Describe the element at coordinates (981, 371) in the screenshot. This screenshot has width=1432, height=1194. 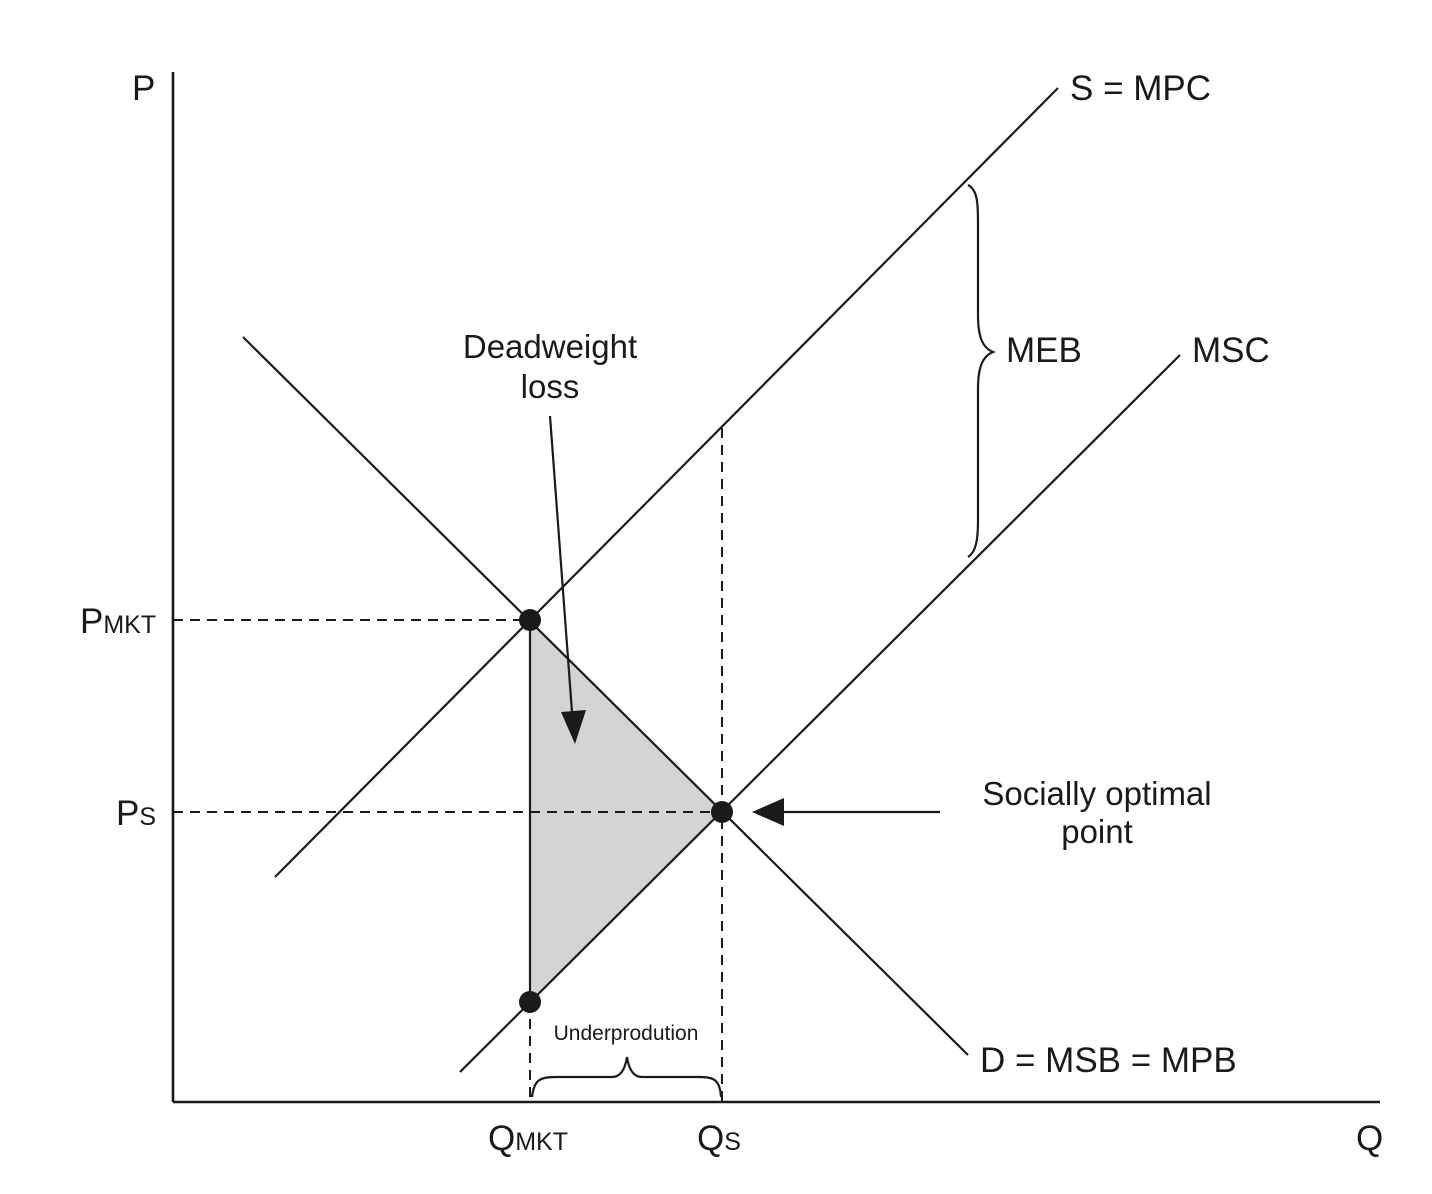
I see `meb-brace` at that location.